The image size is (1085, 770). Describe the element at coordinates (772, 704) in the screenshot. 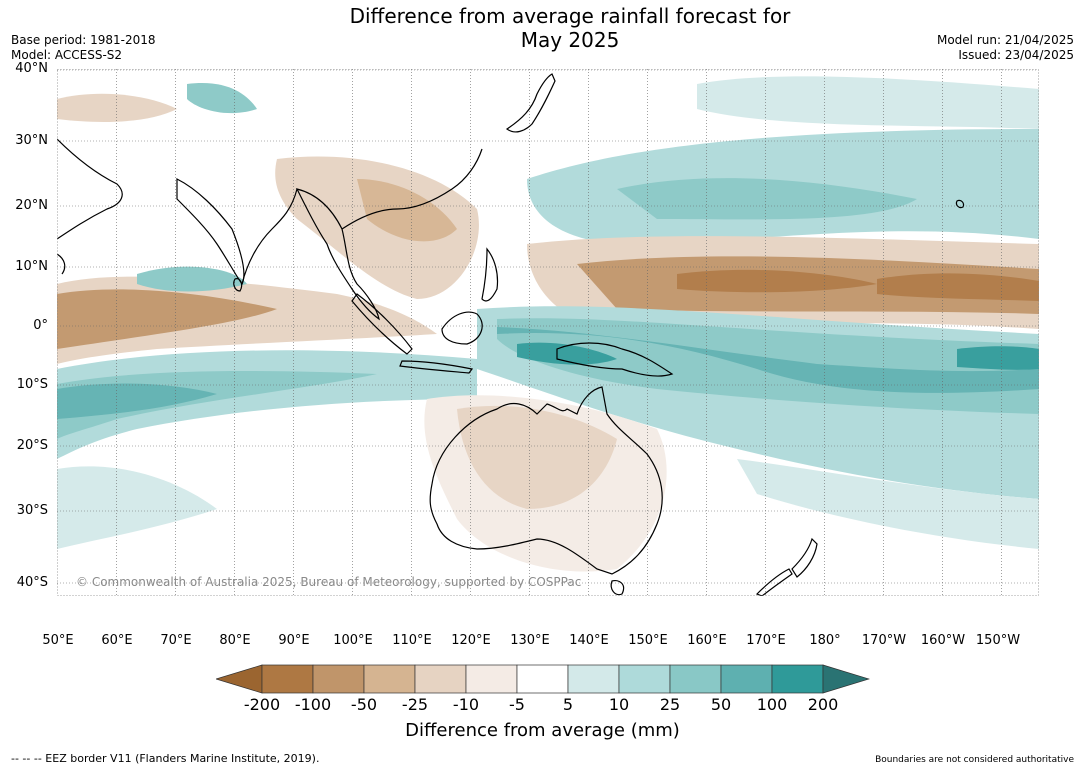

I see `colorbar-label: 100` at that location.